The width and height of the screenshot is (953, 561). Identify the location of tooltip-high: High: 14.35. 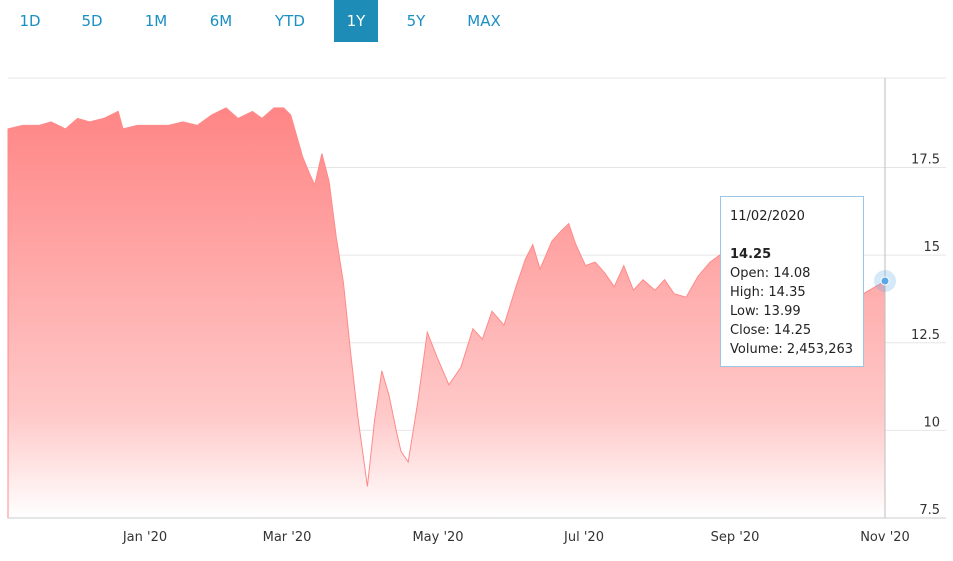
(768, 292).